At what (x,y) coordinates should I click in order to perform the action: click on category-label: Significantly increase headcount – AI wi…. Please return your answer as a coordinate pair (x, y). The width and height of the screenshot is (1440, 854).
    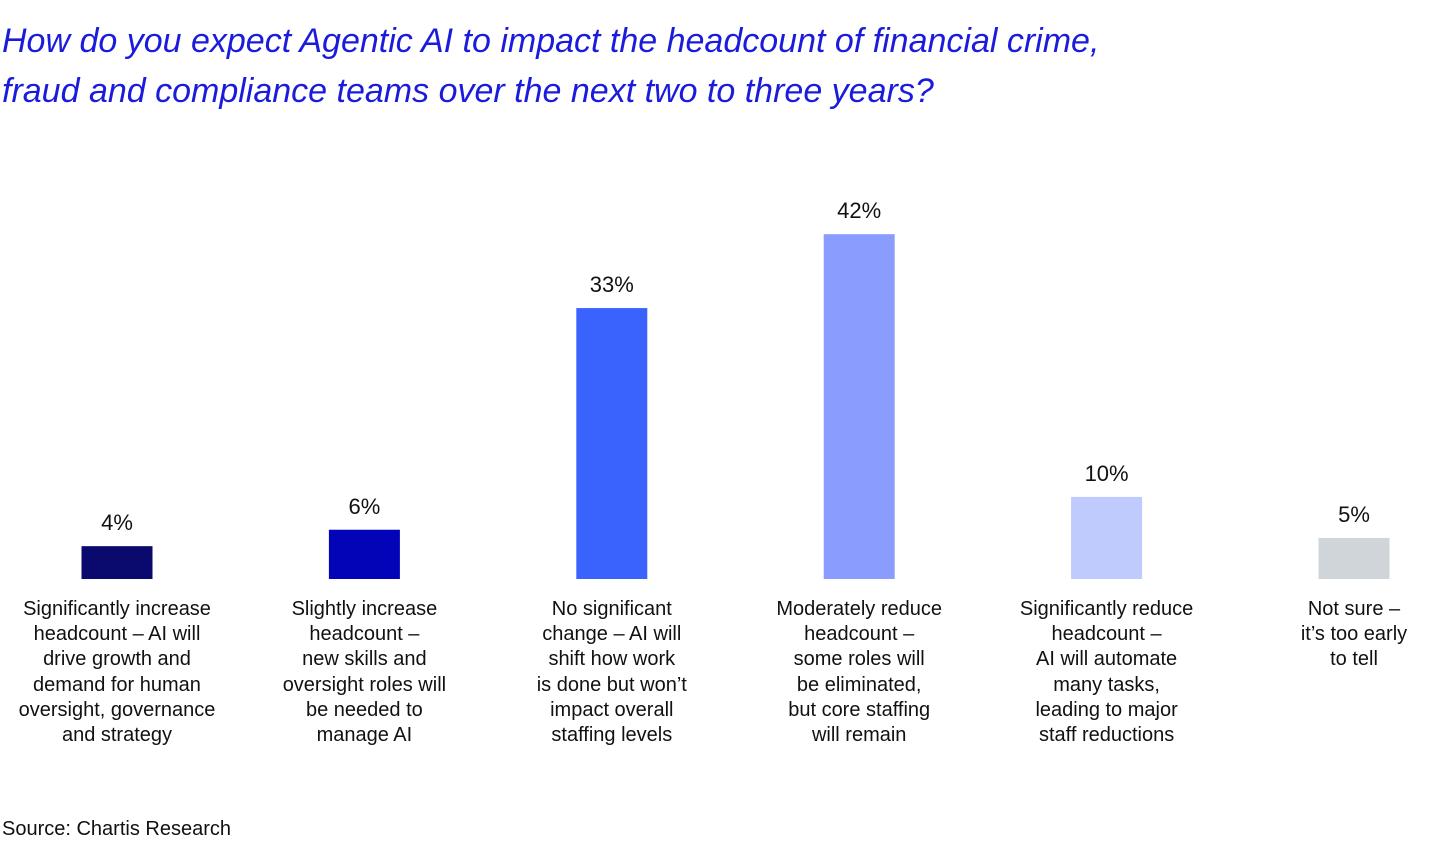
    Looking at the image, I should click on (117, 672).